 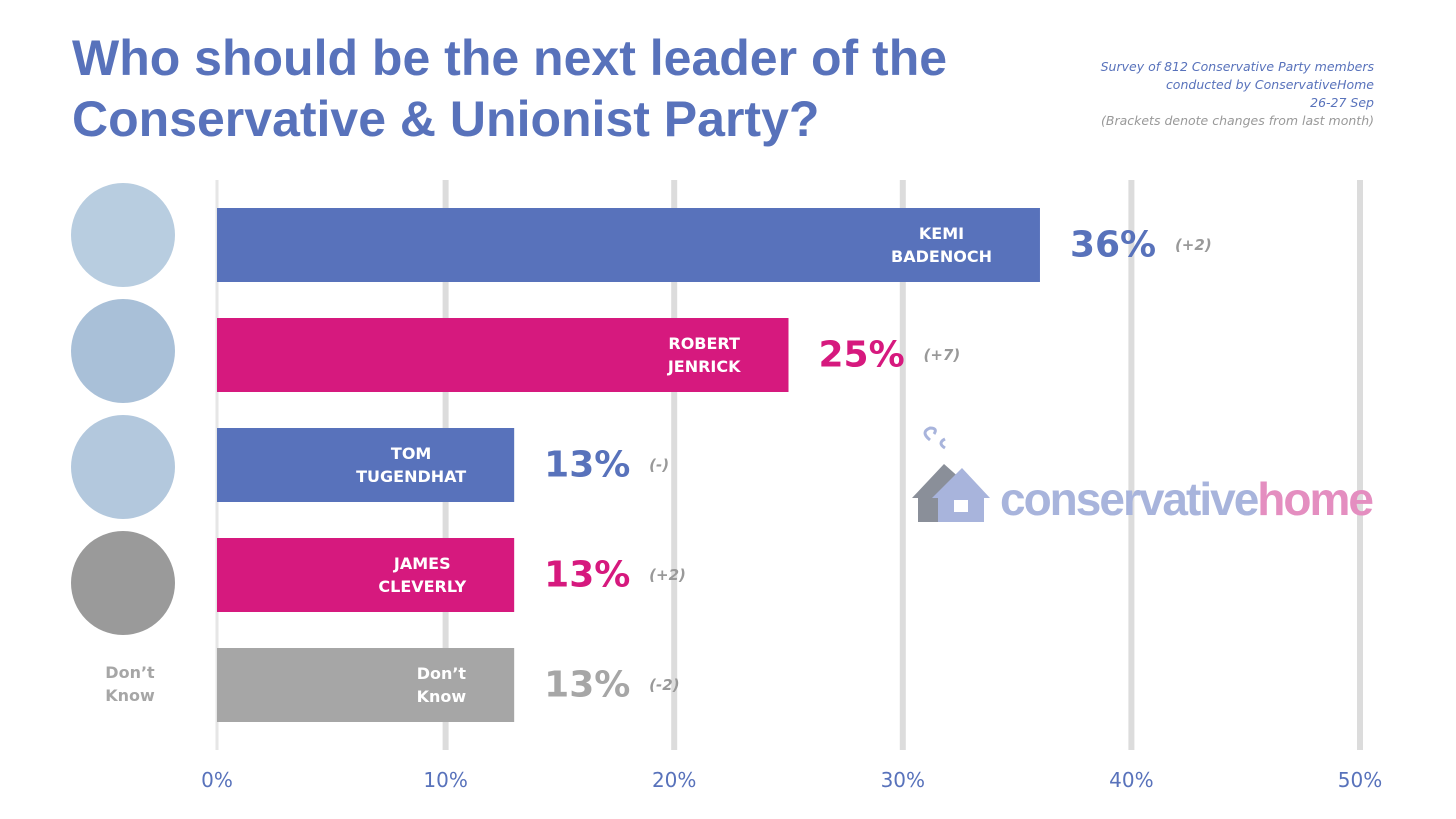 I want to click on logo-part: conservative, so click(x=1129, y=499).